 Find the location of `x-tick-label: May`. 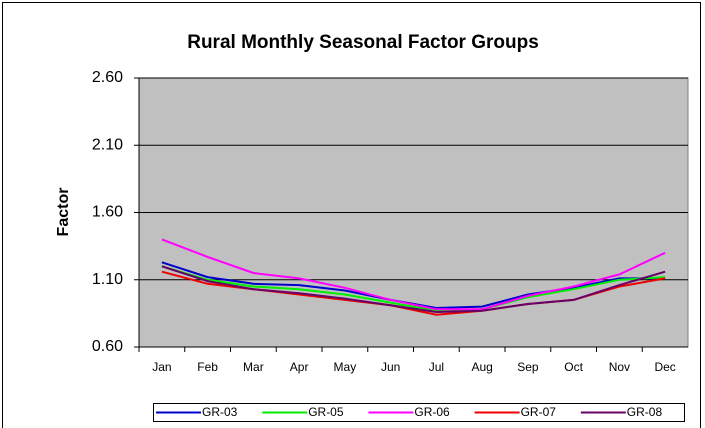

x-tick-label: May is located at coordinates (345, 367).